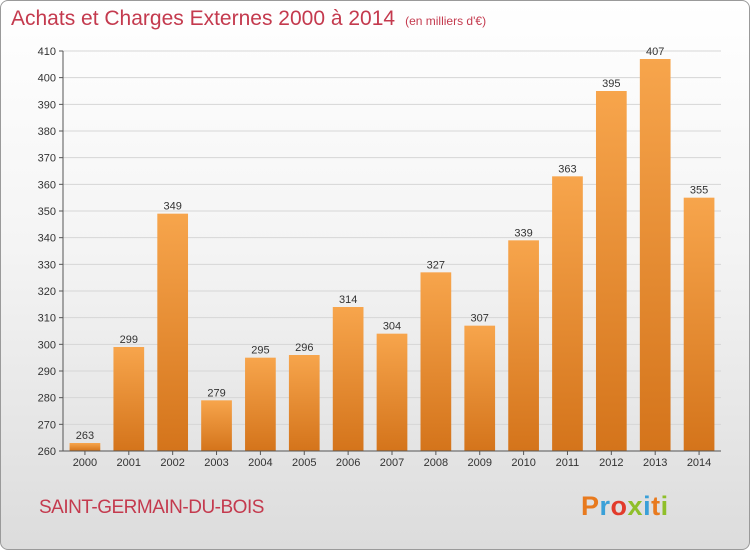 This screenshot has height=550, width=750. I want to click on data-label-2013: 407, so click(655, 52).